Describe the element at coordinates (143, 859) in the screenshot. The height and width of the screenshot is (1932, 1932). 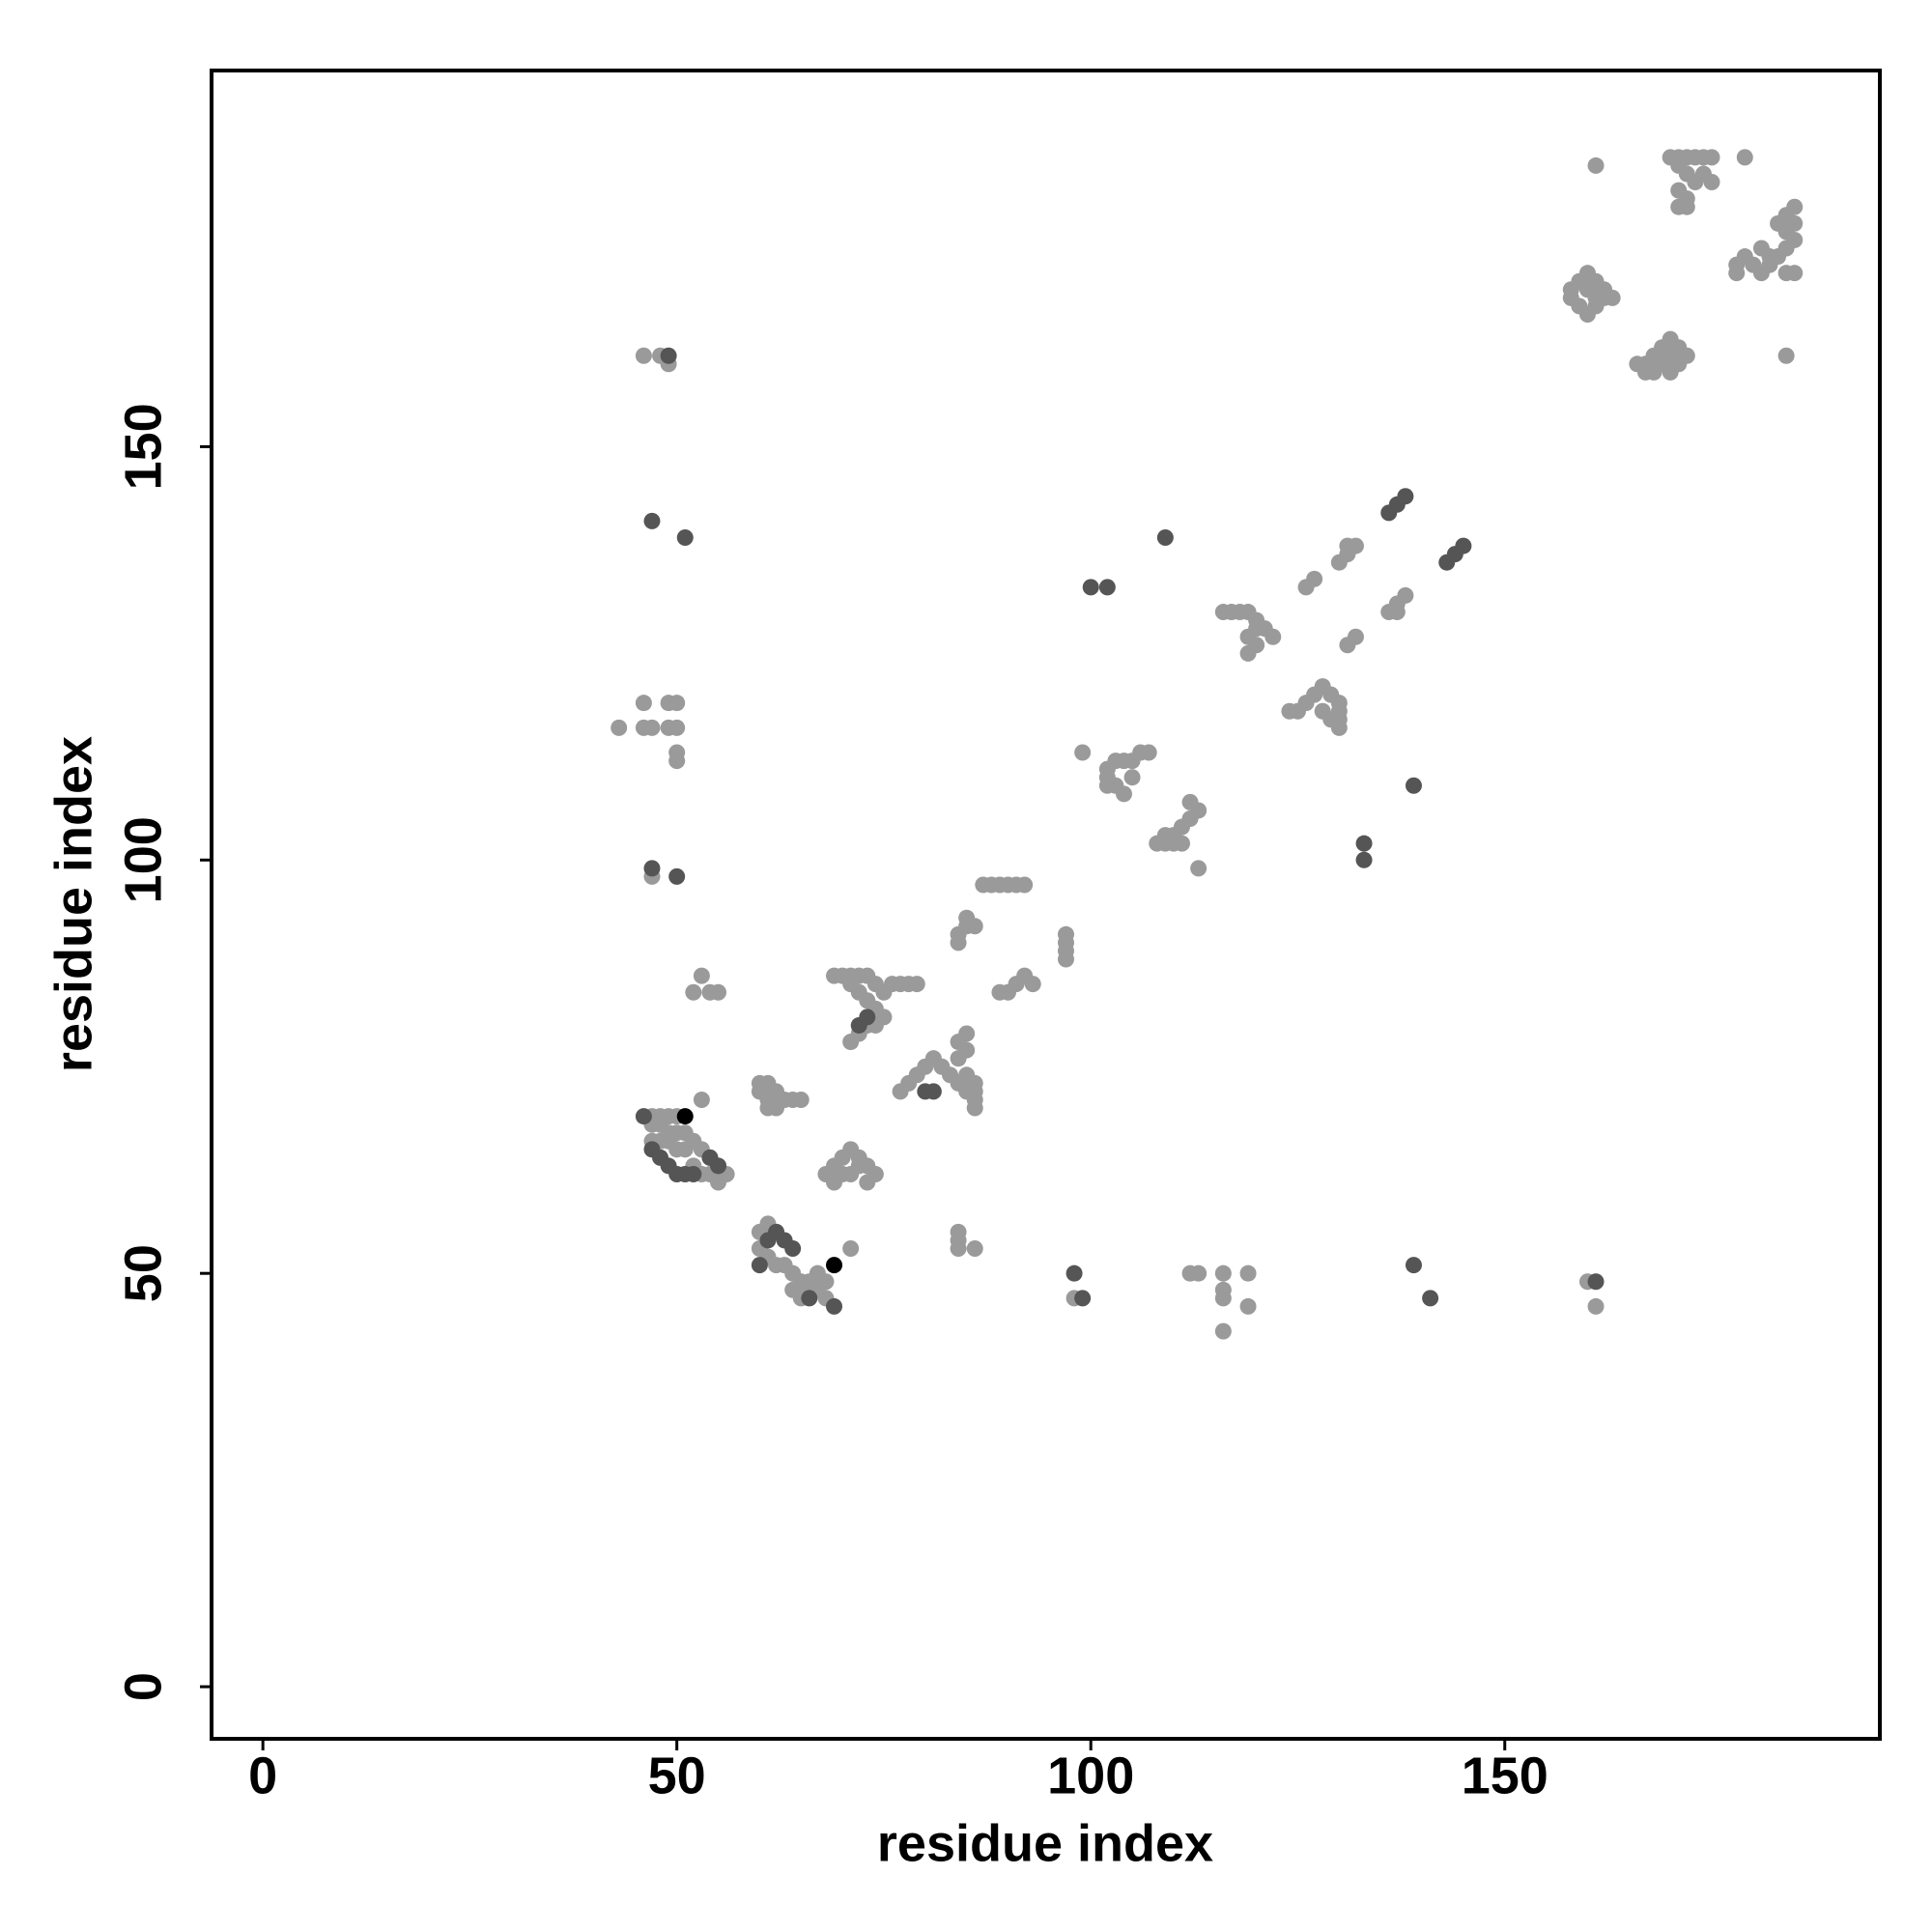
I see `y-tick-label: 100` at that location.